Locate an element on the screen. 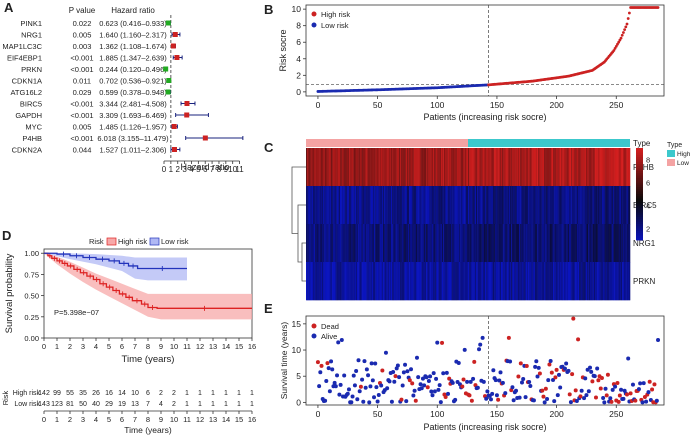 The width and height of the screenshot is (696, 437). y-tick-label: 1.00 is located at coordinates (31, 253).